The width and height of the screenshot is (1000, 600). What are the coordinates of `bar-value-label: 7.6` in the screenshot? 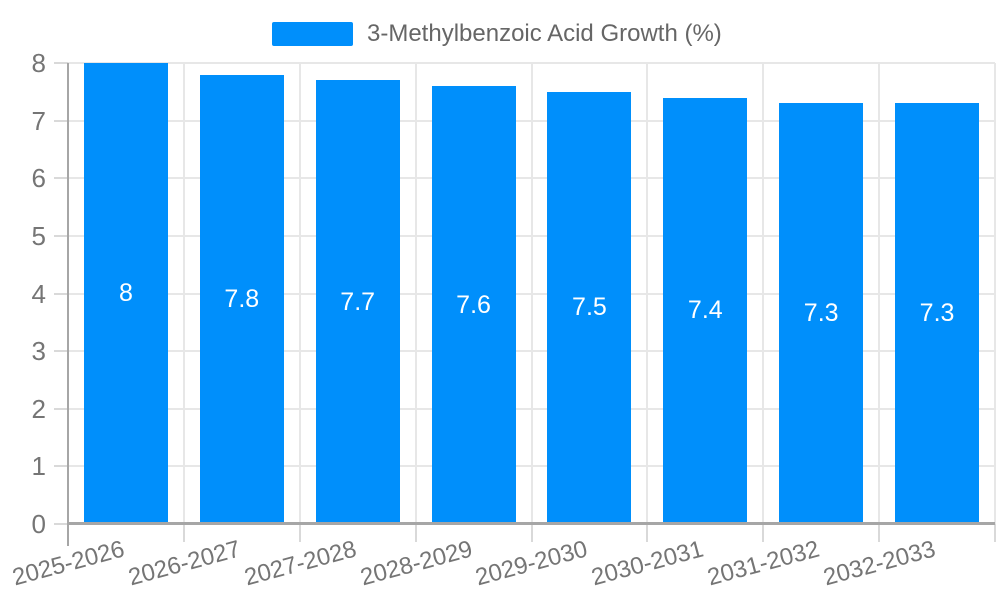 It's located at (473, 304).